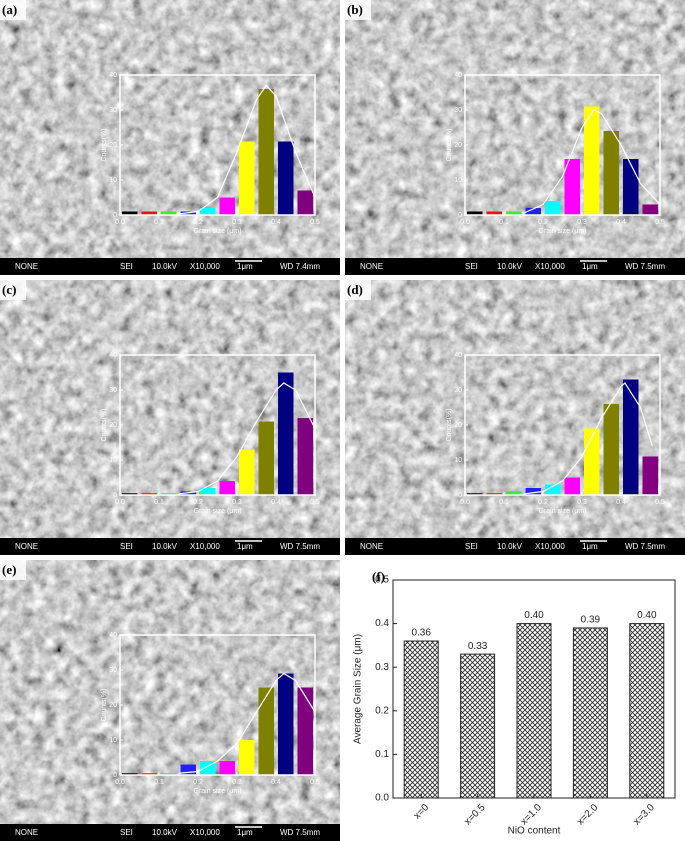  I want to click on value-label: 0.40, so click(534, 615).